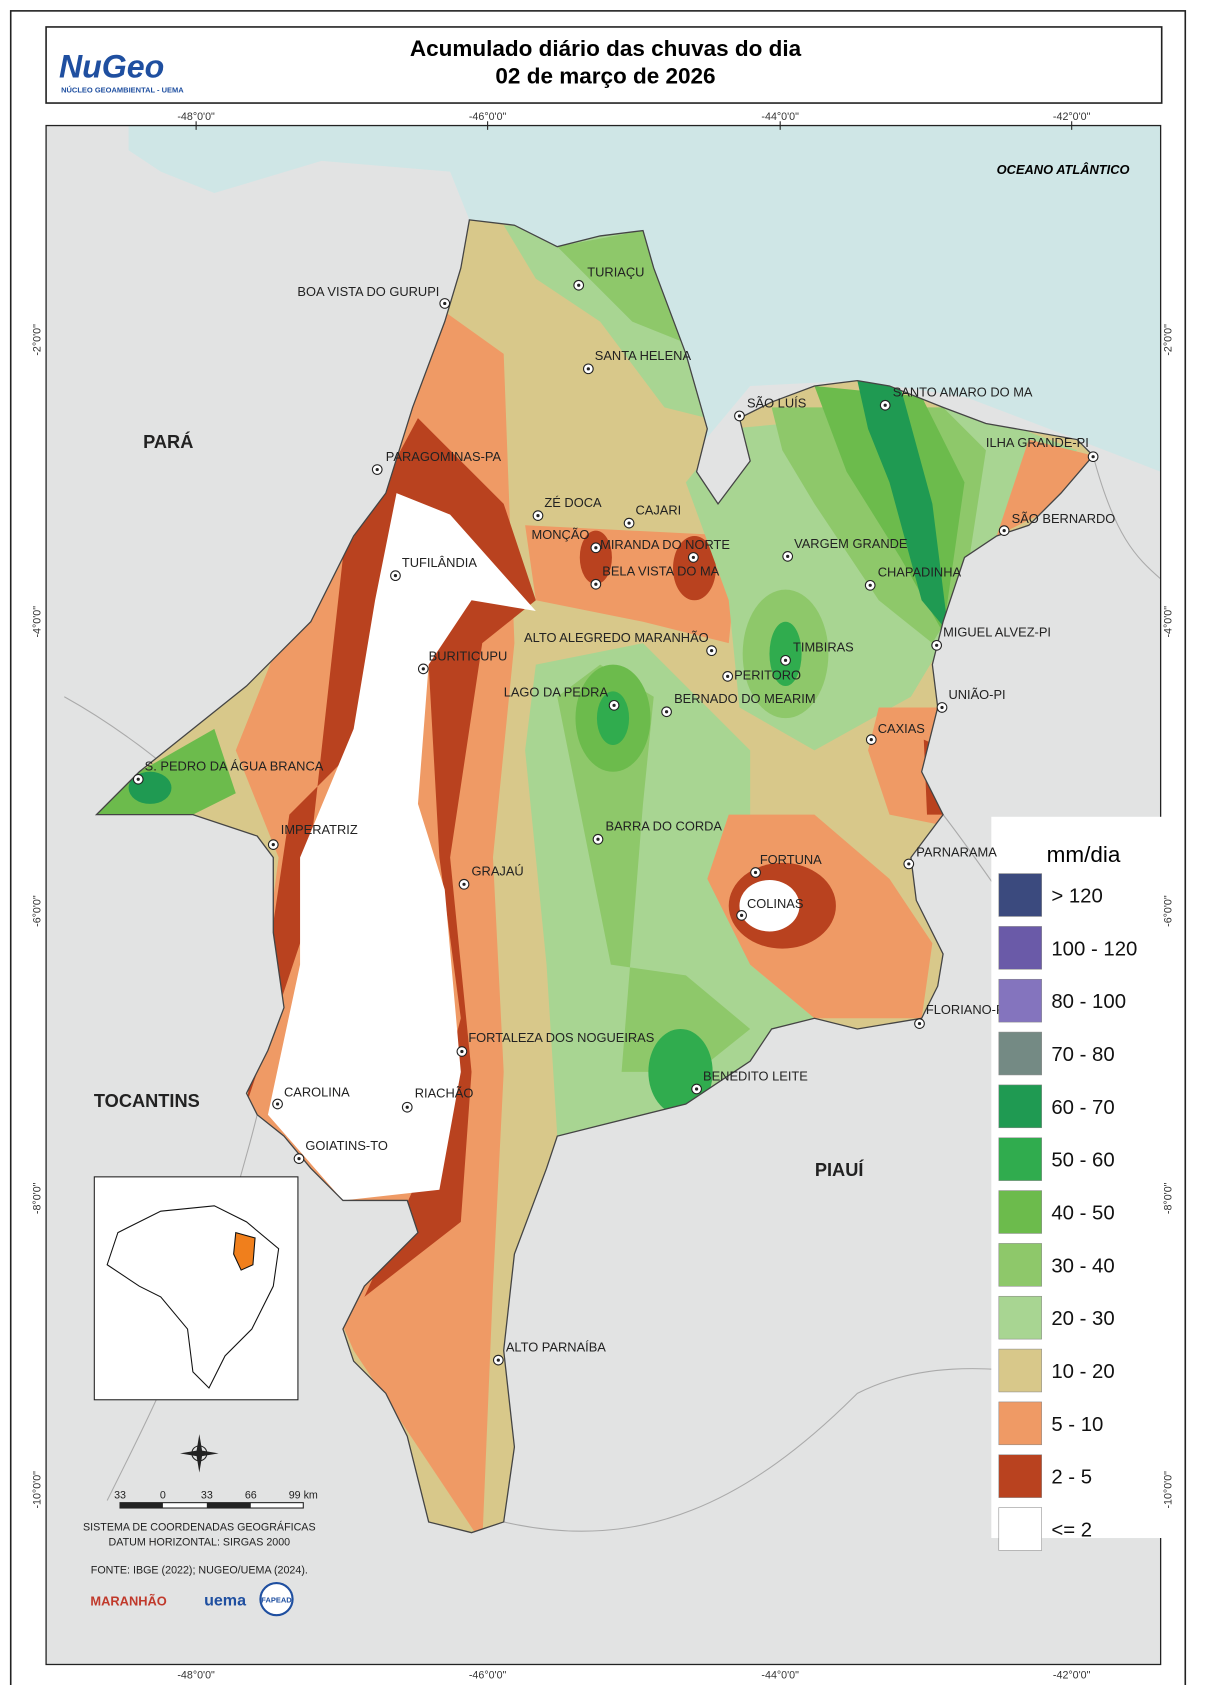 Image resolution: width=1211 pixels, height=1685 pixels. What do you see at coordinates (147, 1101) in the screenshot?
I see `state-label: TOCANTINS` at bounding box center [147, 1101].